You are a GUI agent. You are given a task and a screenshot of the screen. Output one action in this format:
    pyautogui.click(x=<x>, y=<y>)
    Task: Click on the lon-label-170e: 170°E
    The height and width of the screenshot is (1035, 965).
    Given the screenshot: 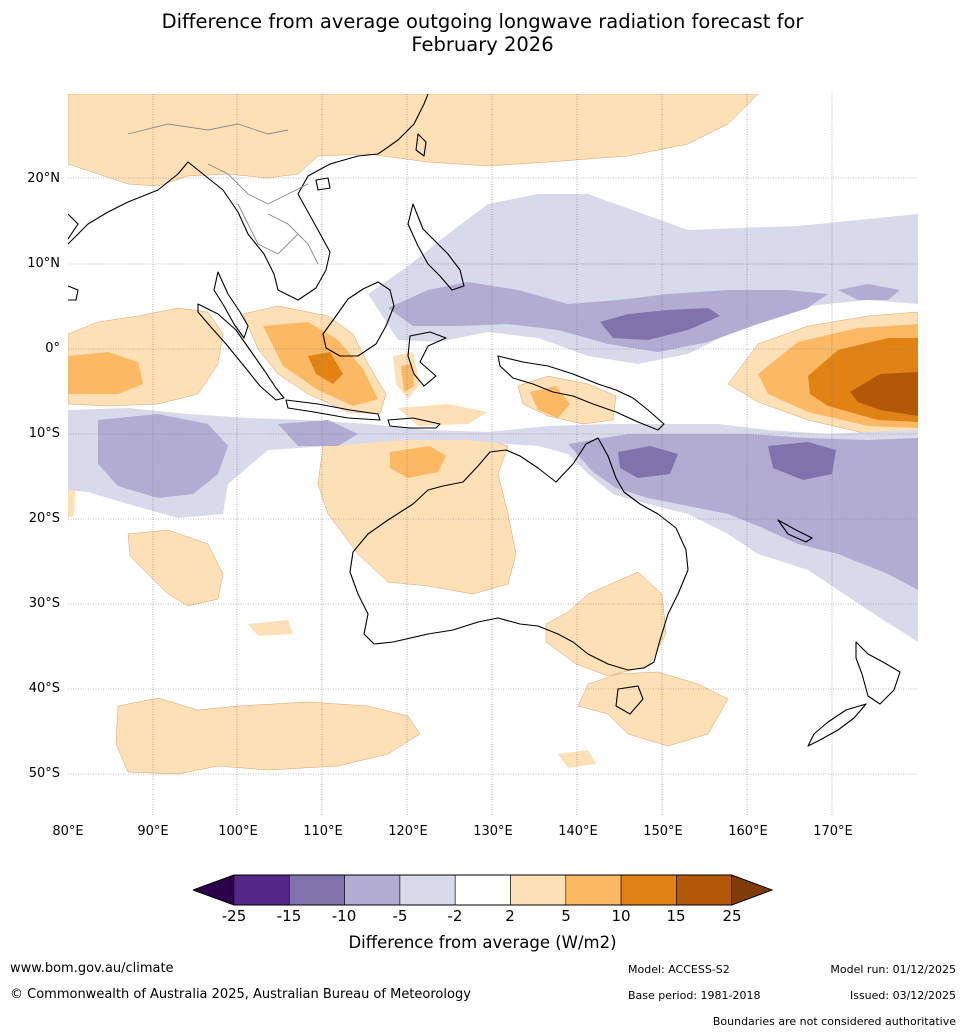 What is the action you would take?
    pyautogui.click(x=833, y=831)
    